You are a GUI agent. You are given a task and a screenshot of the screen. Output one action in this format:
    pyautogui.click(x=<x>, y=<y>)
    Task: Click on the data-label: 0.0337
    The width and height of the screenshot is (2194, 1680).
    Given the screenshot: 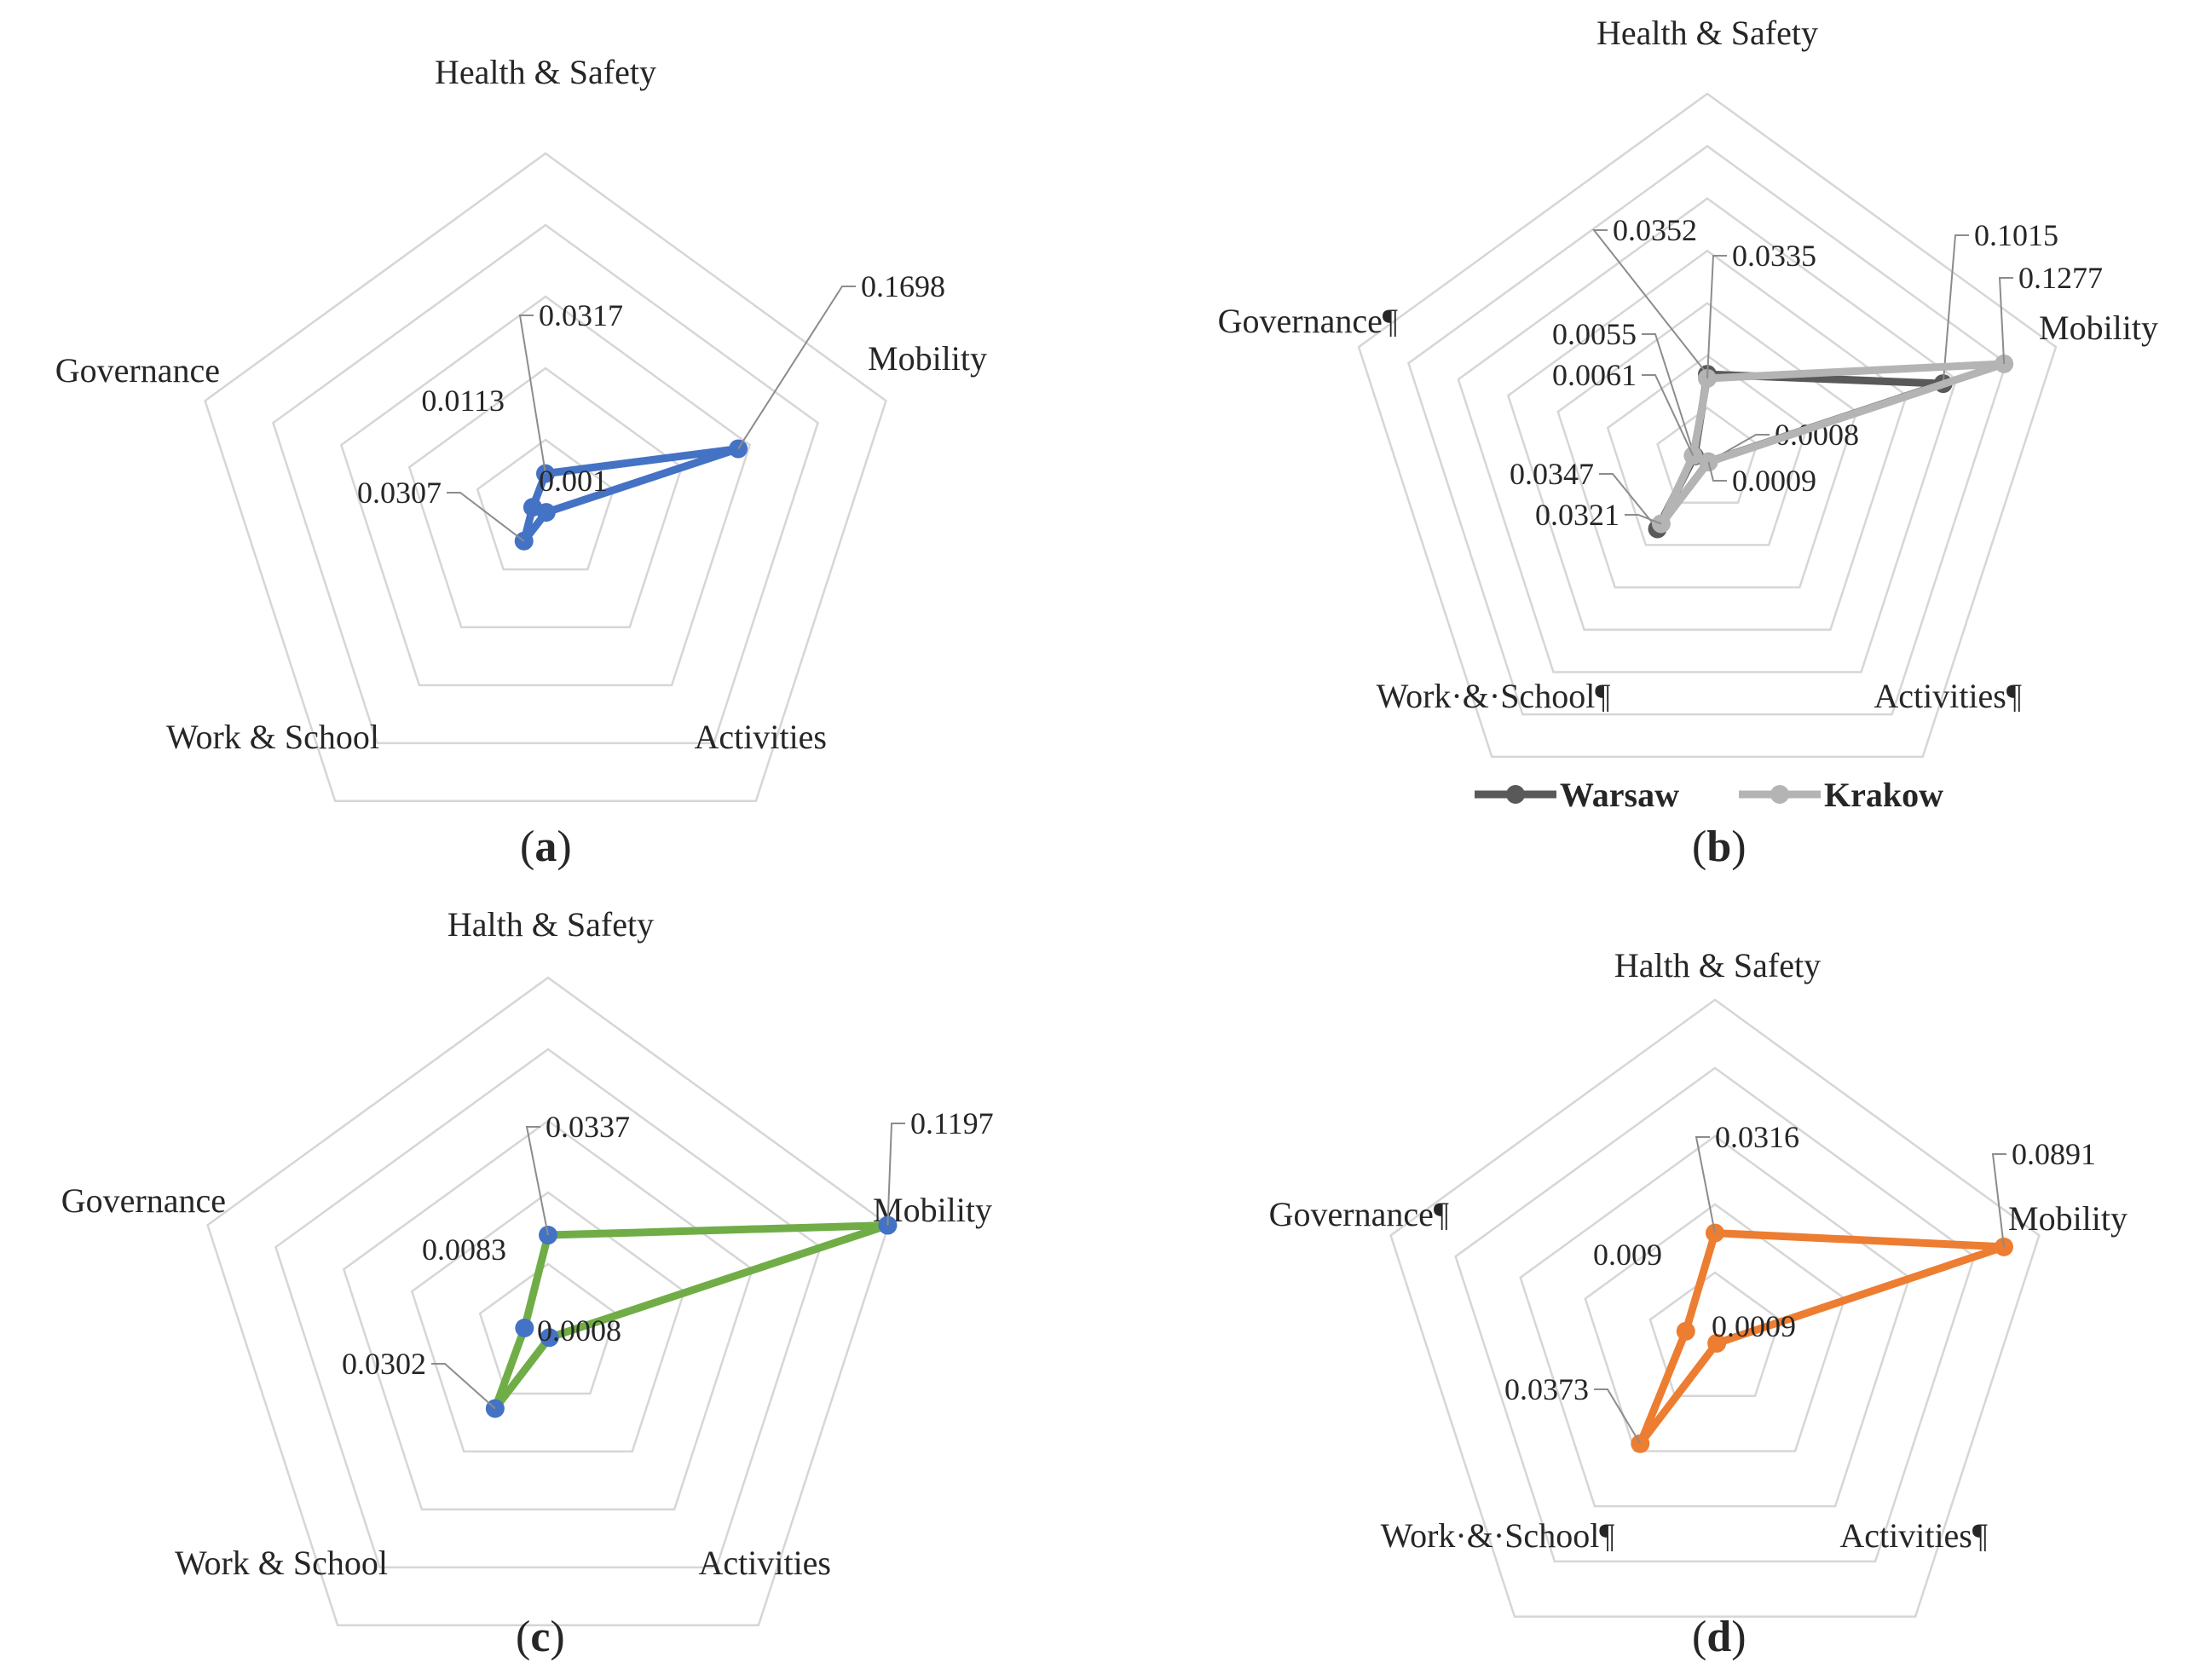 What is the action you would take?
    pyautogui.click(x=588, y=1127)
    